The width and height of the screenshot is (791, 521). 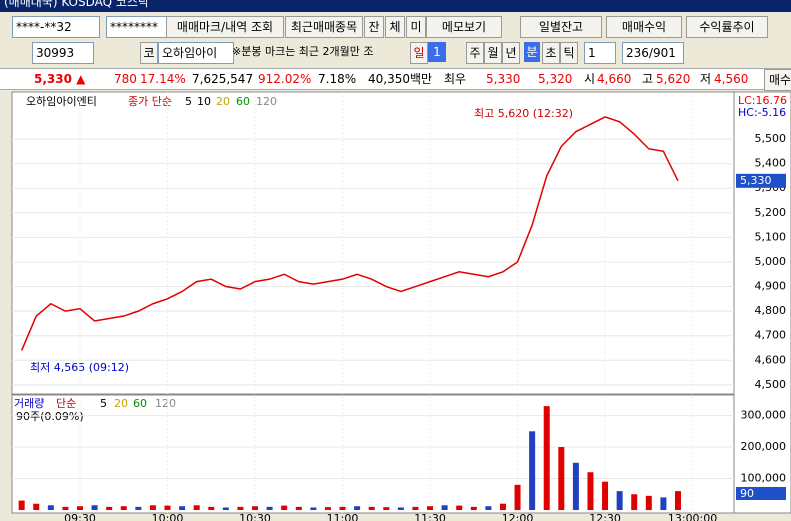 What do you see at coordinates (764, 415) in the screenshot?
I see `y-tick-label: 300,000` at bounding box center [764, 415].